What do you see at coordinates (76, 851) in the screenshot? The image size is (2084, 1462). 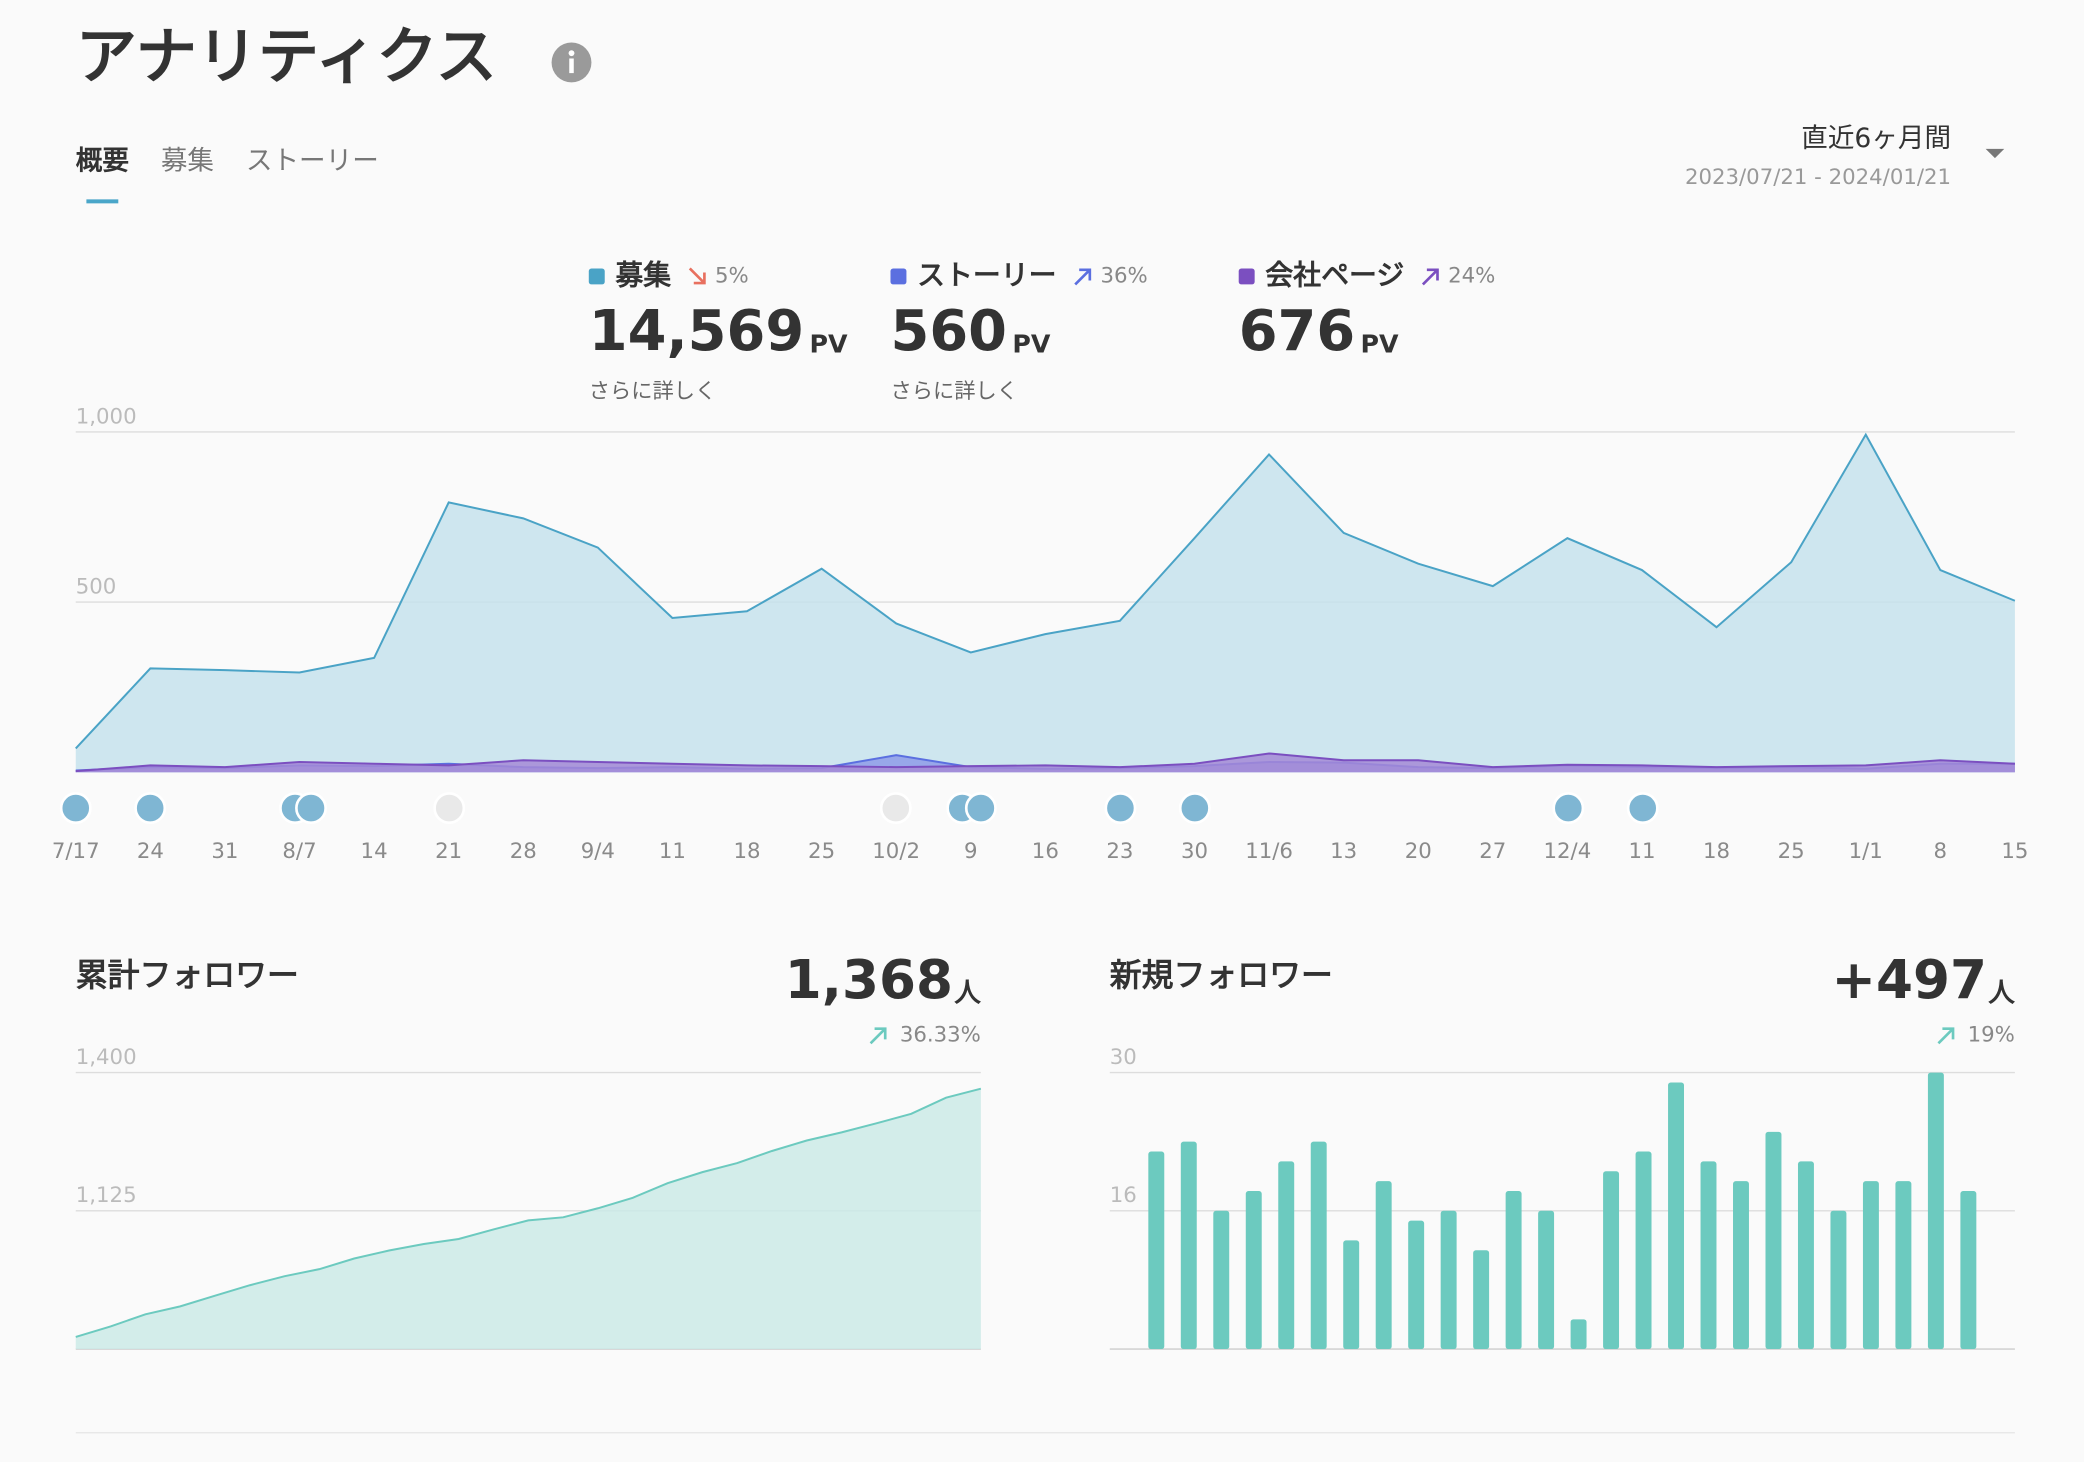 I see `x-tick-label: 7/17` at bounding box center [76, 851].